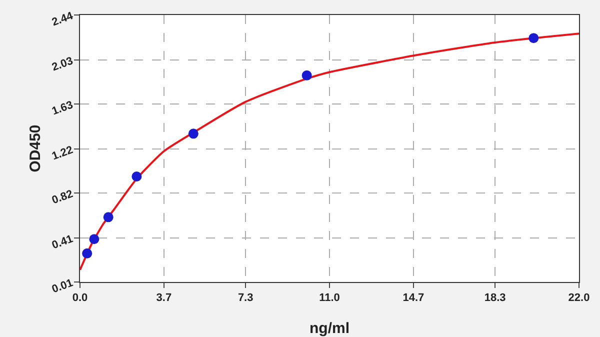  What do you see at coordinates (62, 197) in the screenshot?
I see `y-tick-label: 0.82` at bounding box center [62, 197].